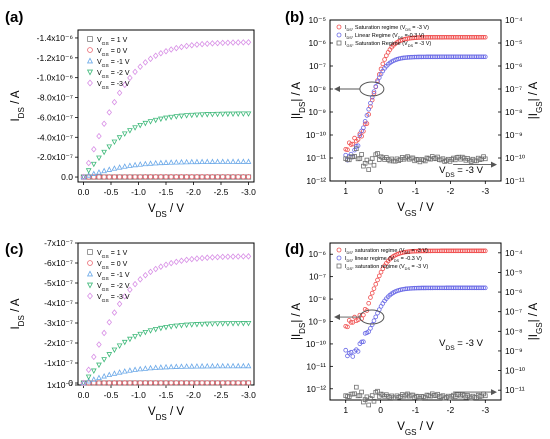 Image resolution: width=550 pixels, height=439 pixels. What do you see at coordinates (55, 38) in the screenshot?
I see `y-tick-label: -1.4x10⁻⁶` at bounding box center [55, 38].